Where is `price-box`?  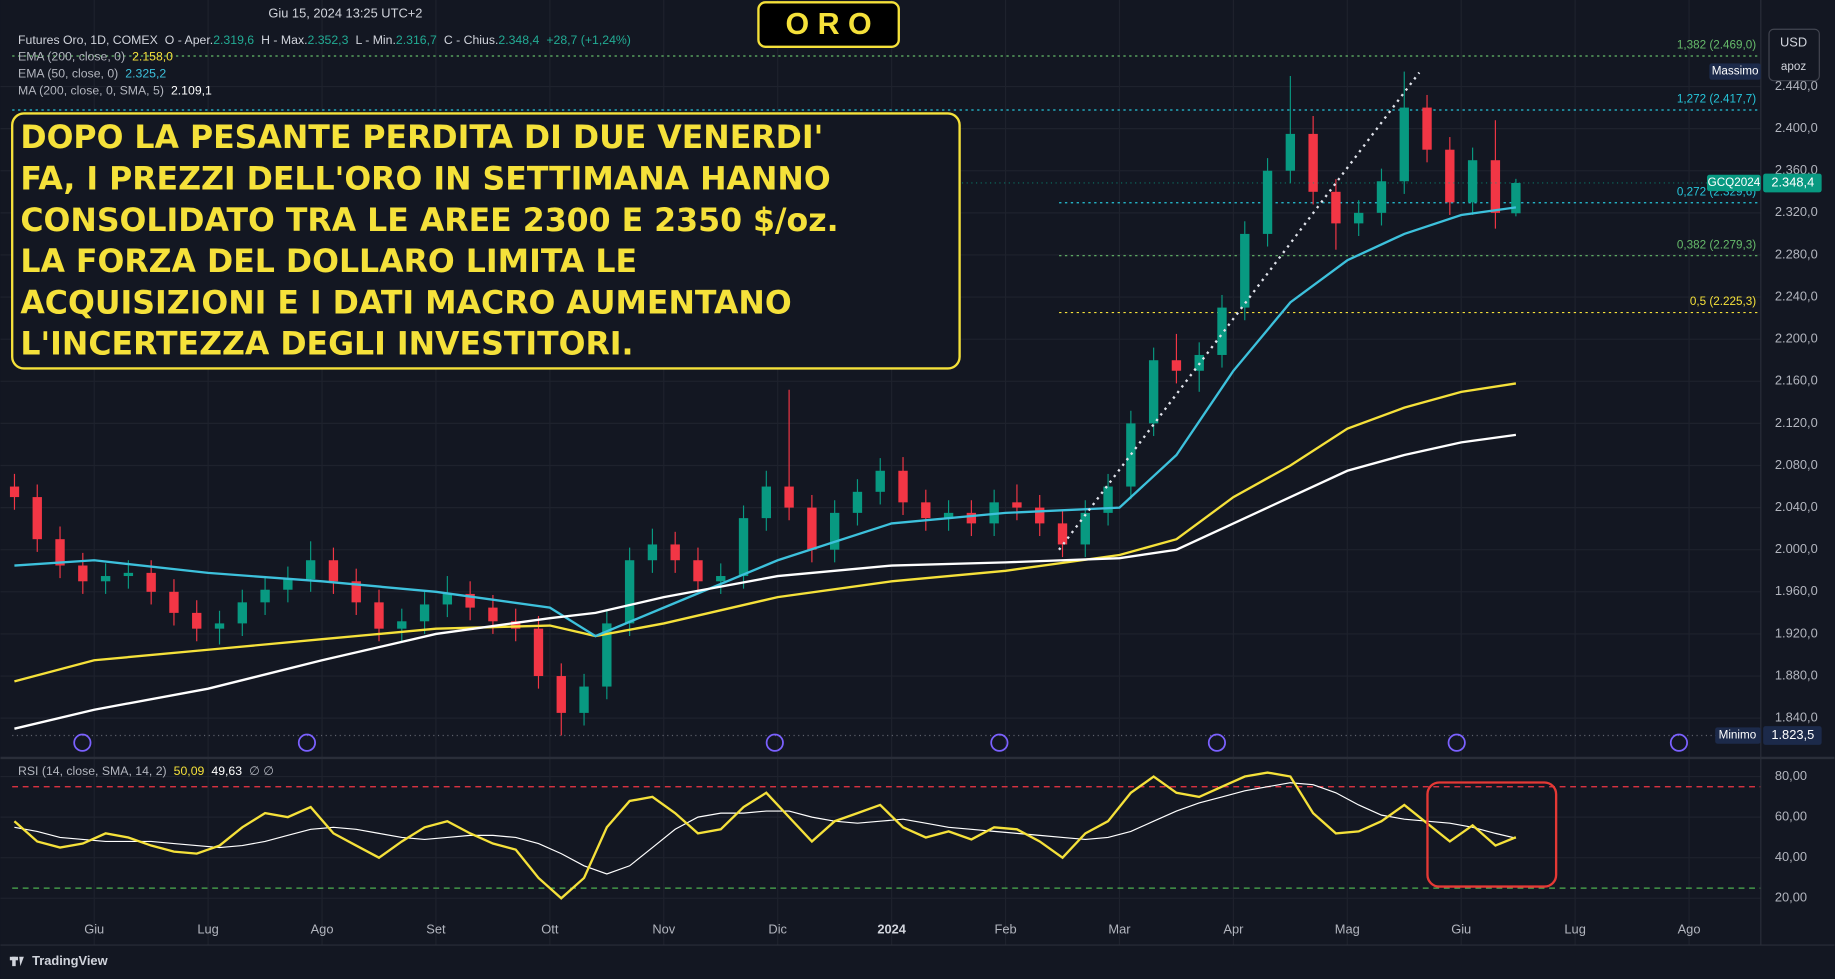 price-box is located at coordinates (1792, 183).